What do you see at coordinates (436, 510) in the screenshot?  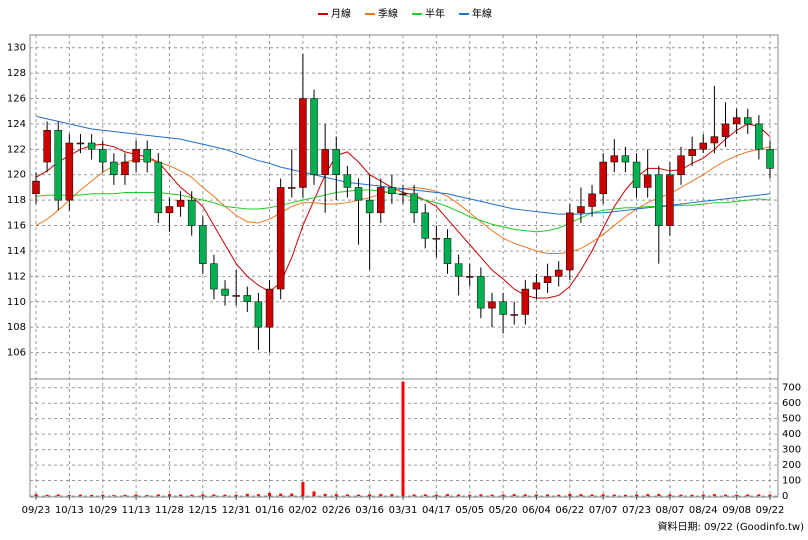 I see `x-tick-label: 04/17` at bounding box center [436, 510].